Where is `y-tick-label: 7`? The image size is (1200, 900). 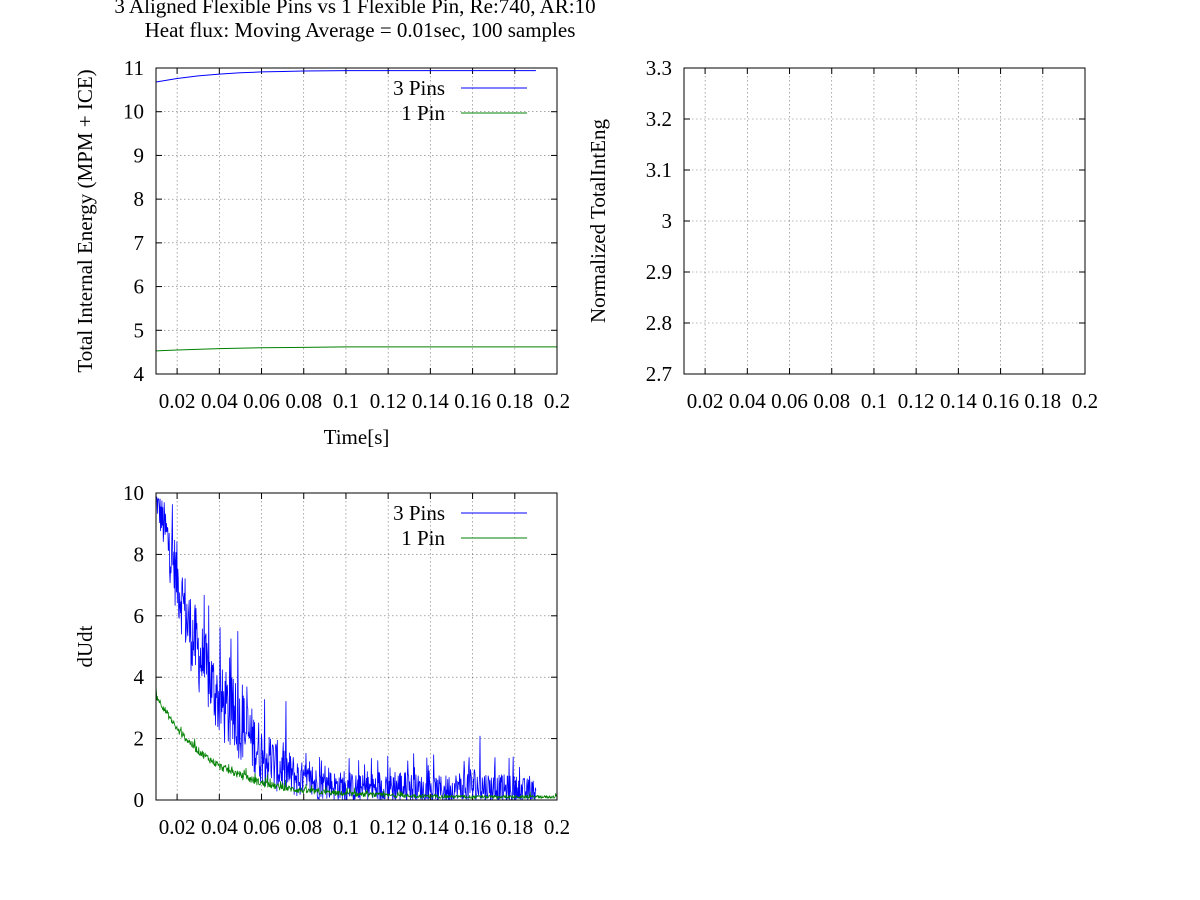 y-tick-label: 7 is located at coordinates (139, 243).